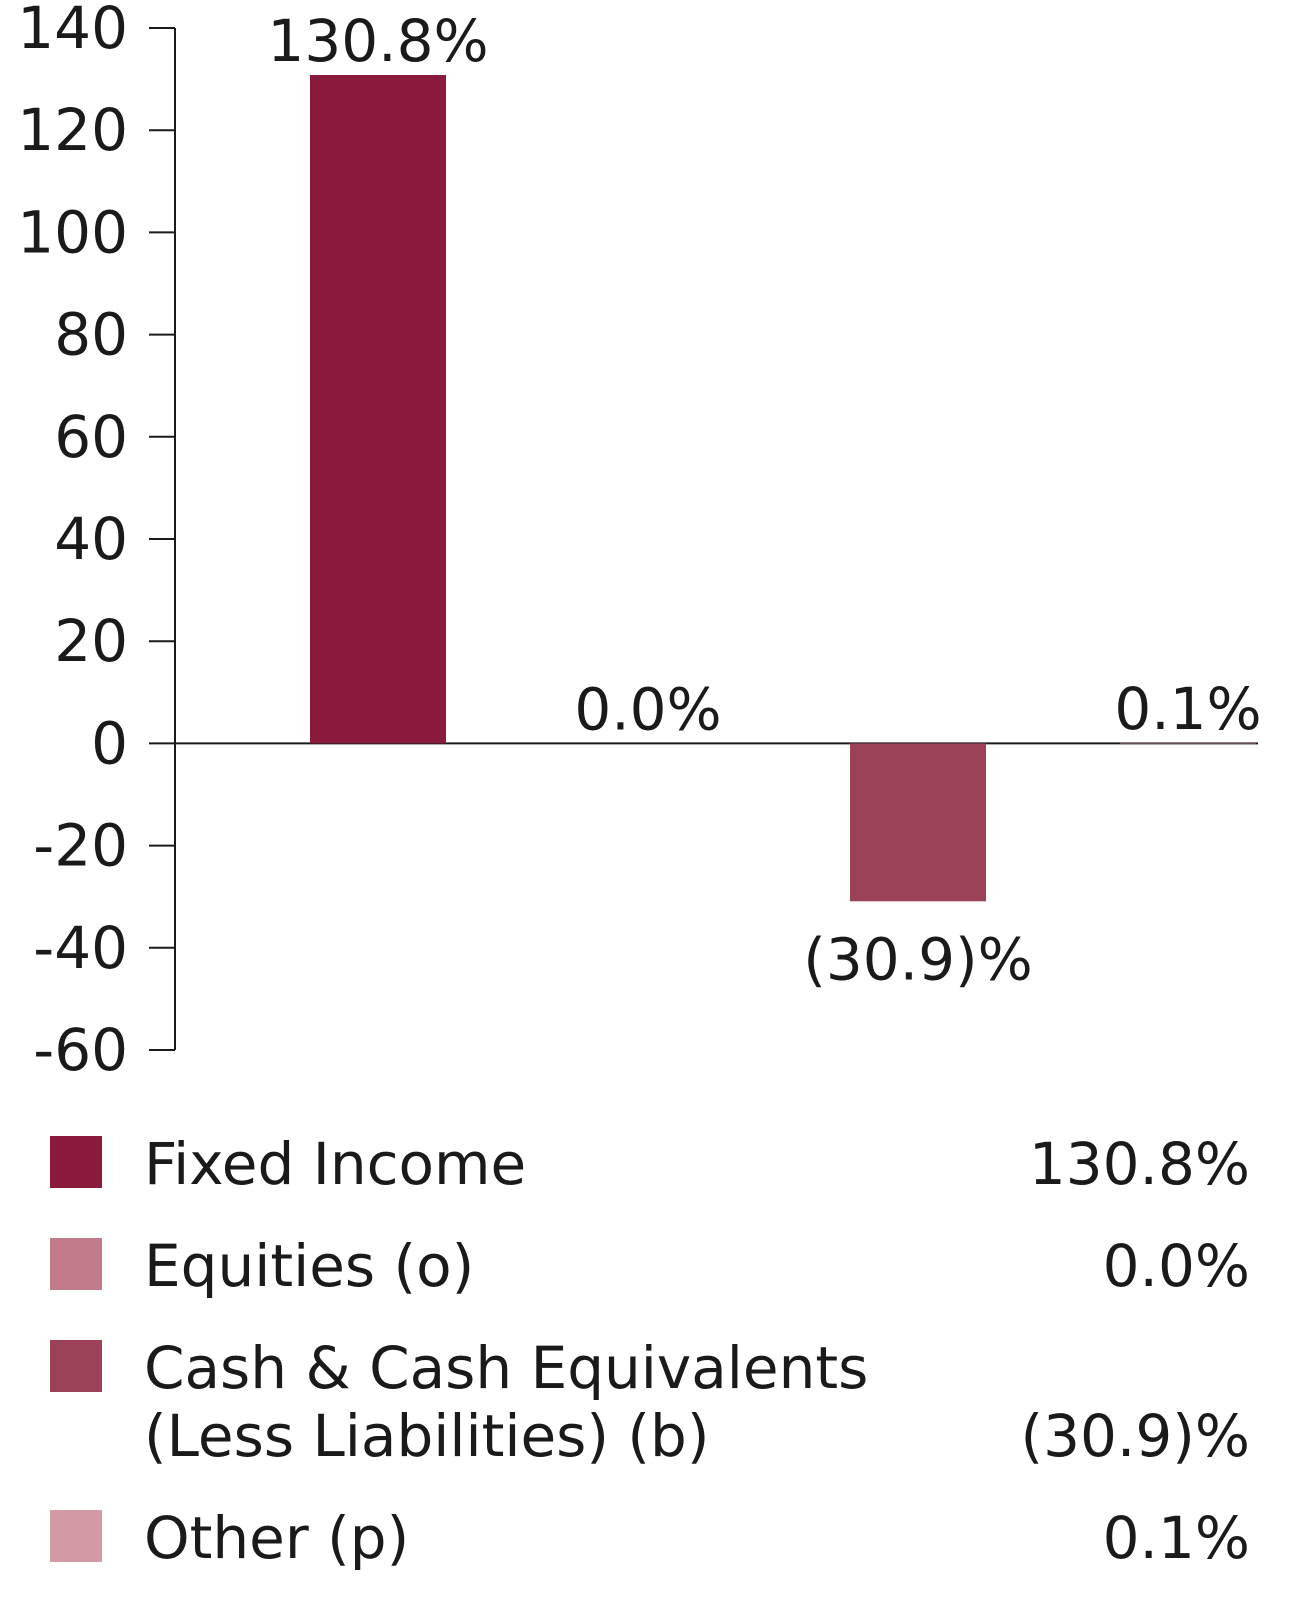 The image size is (1308, 1599). I want to click on data-label: 130.8%, so click(377, 41).